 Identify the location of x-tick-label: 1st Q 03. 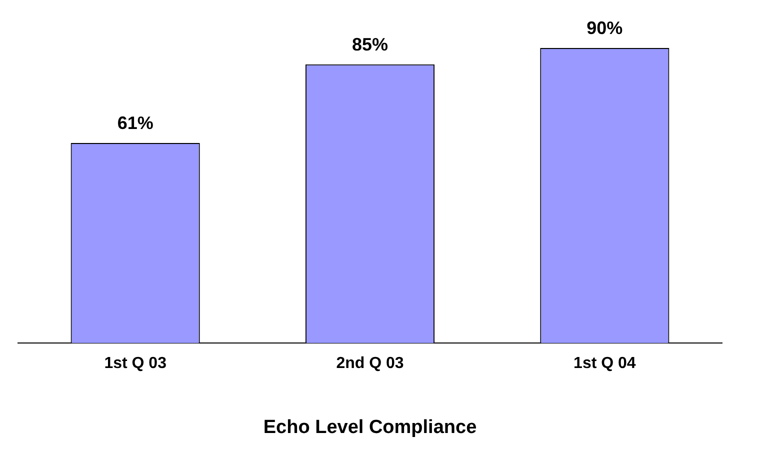
(135, 363).